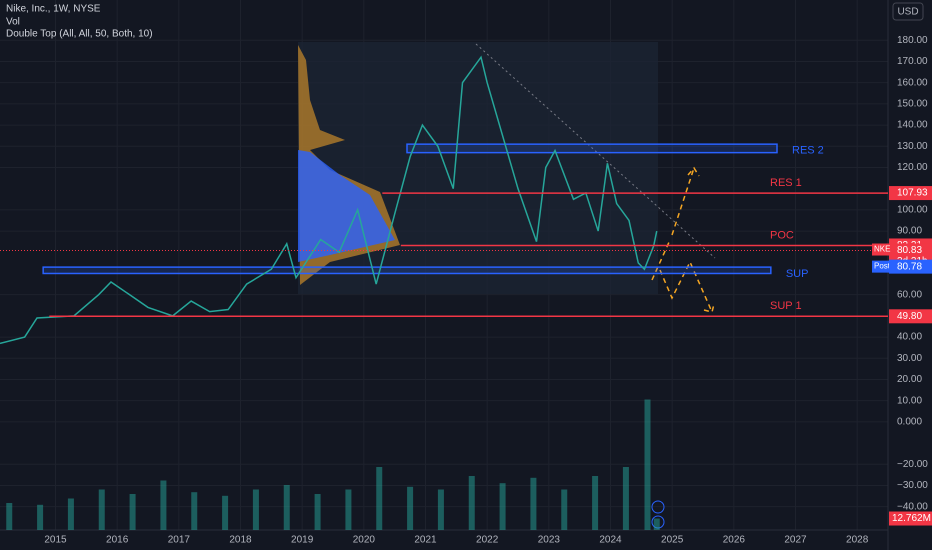 This screenshot has height=550, width=932. I want to click on volume-profile-value-area, so click(346, 206).